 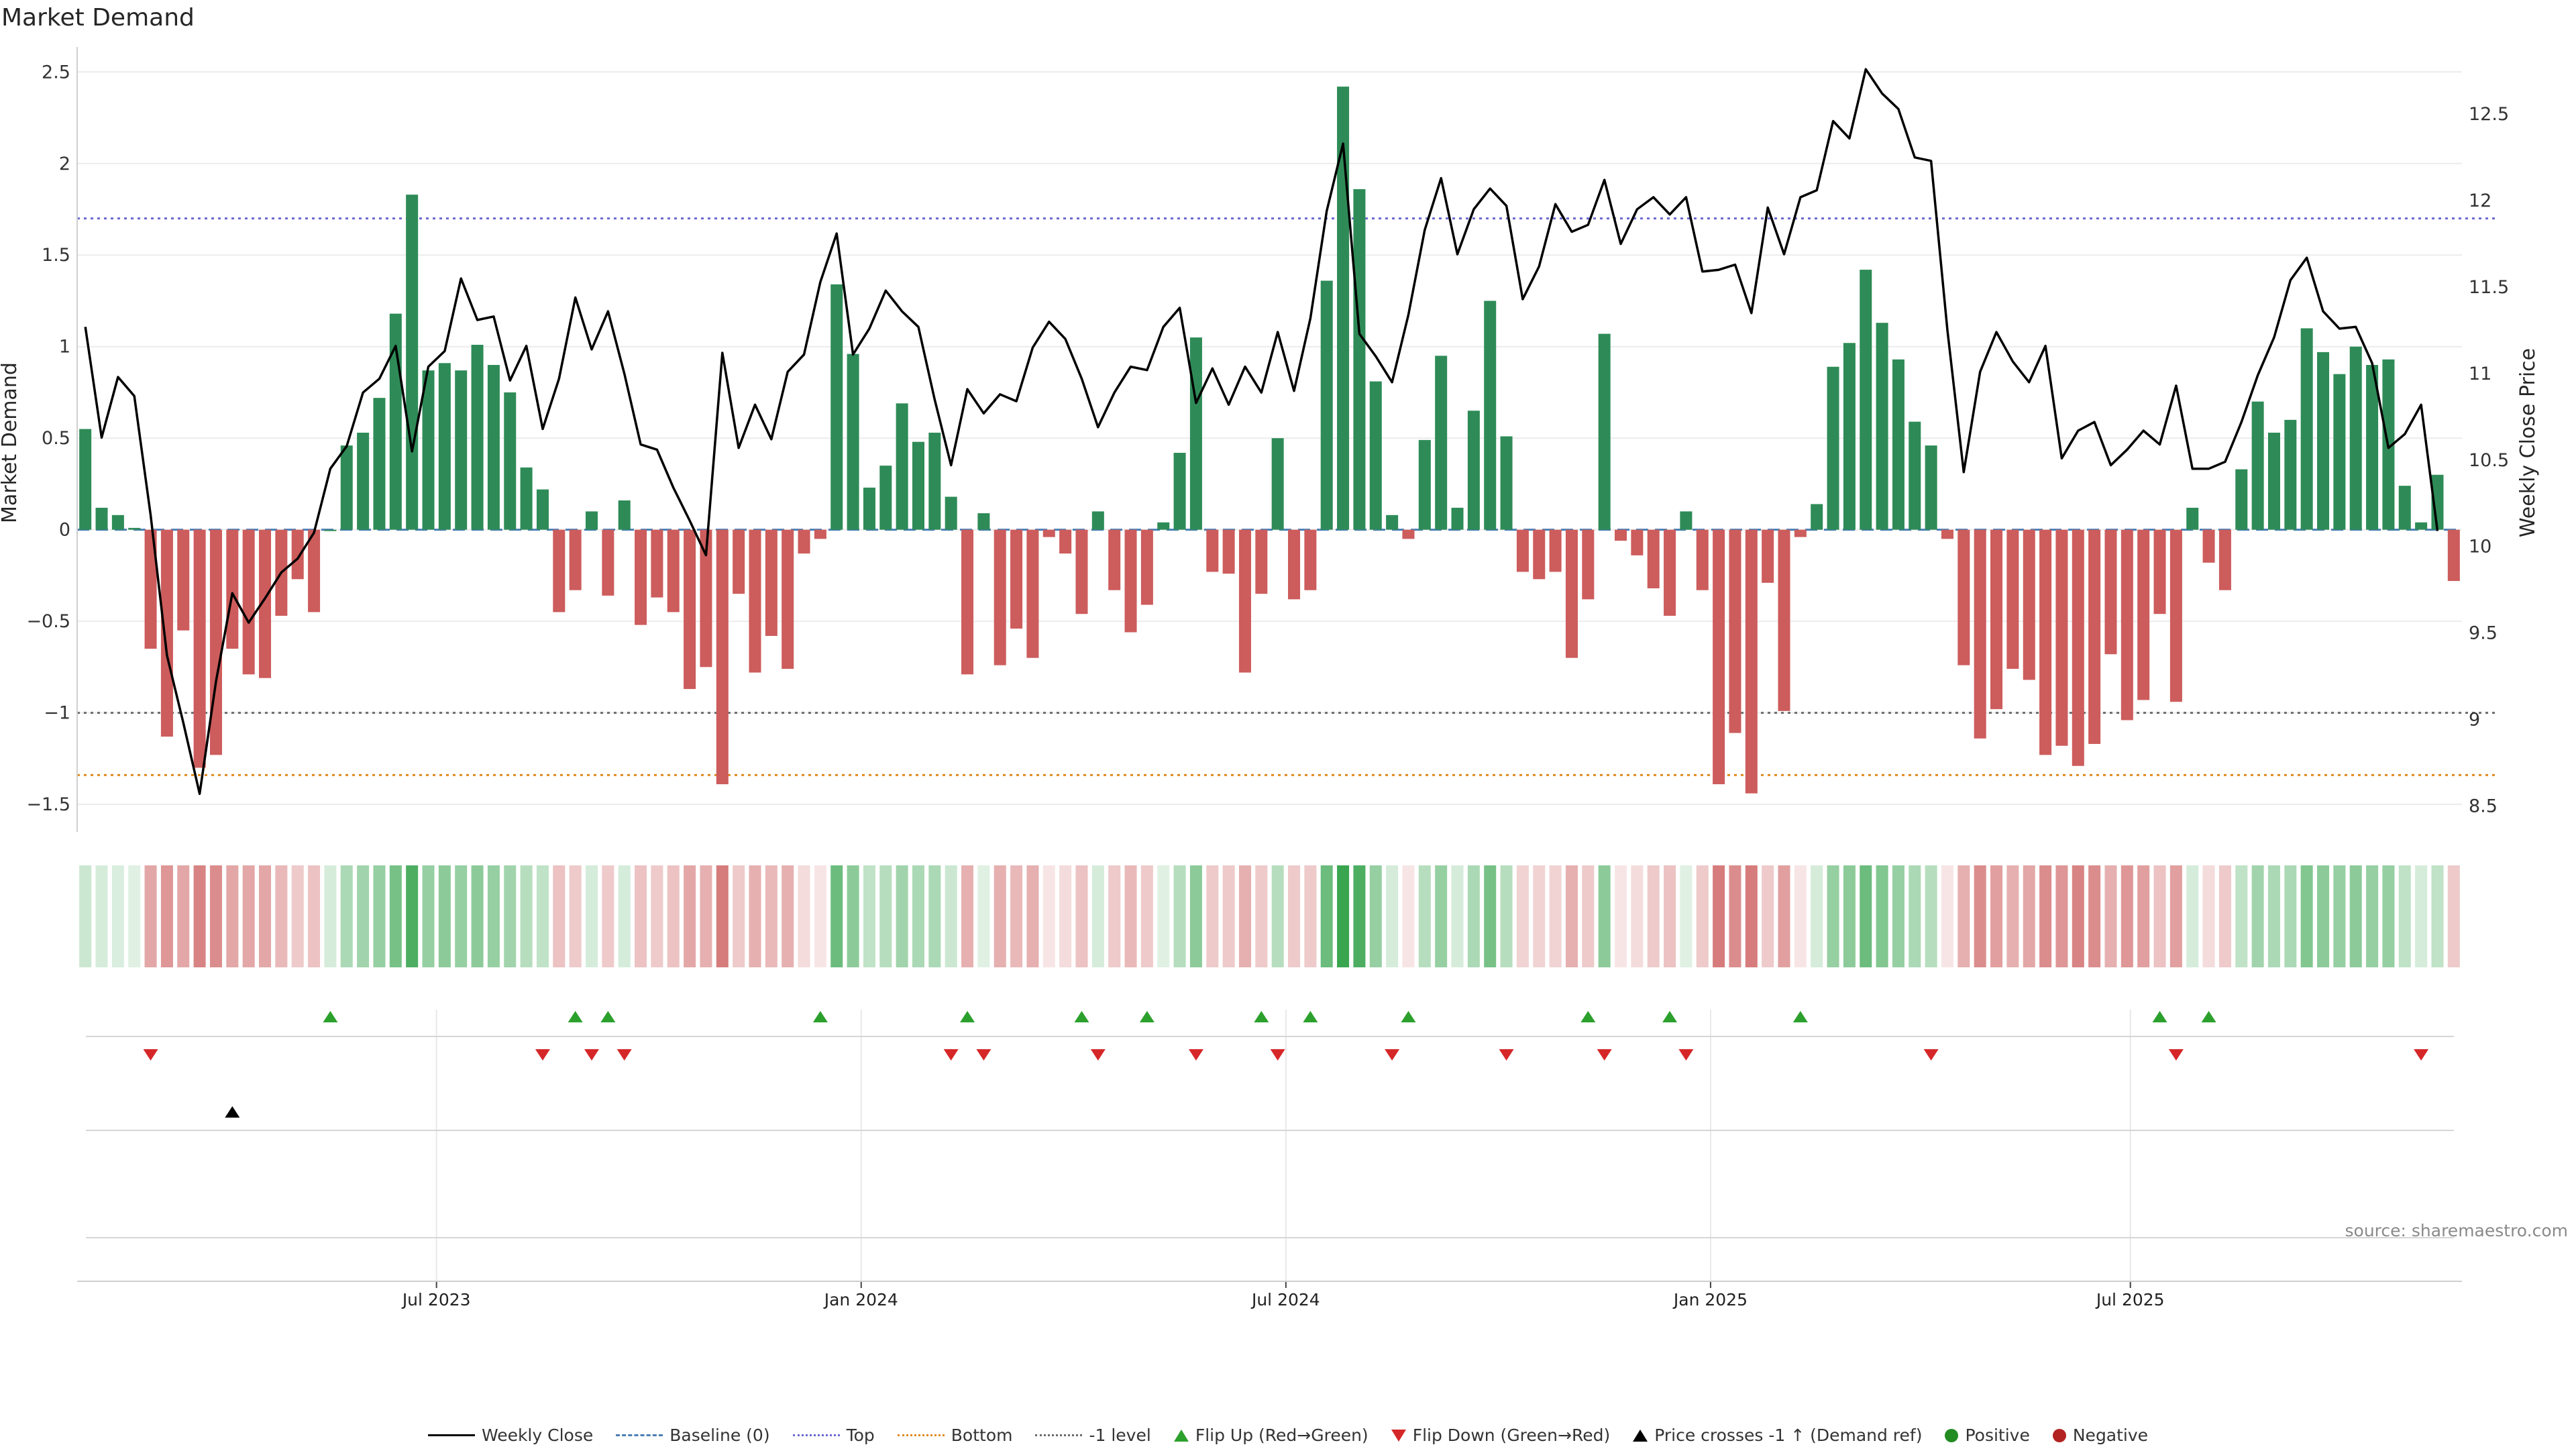 I want to click on y-tick-label: 2.5, so click(x=56, y=72).